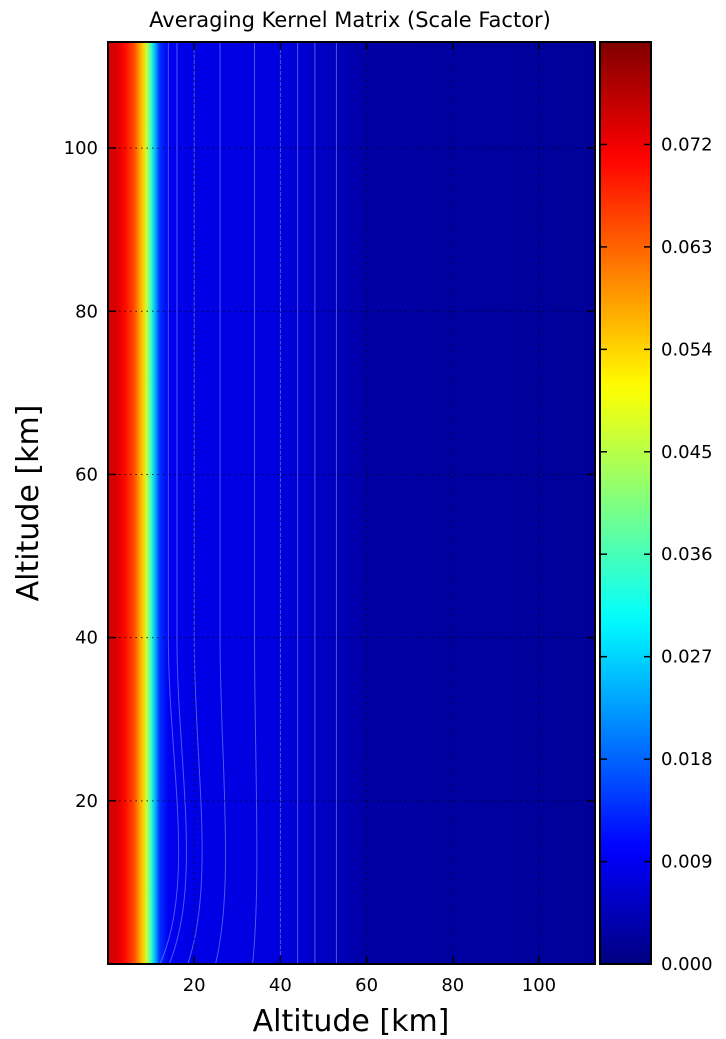 This screenshot has height=1039, width=726. What do you see at coordinates (366, 985) in the screenshot?
I see `x-tick-label: 60` at bounding box center [366, 985].